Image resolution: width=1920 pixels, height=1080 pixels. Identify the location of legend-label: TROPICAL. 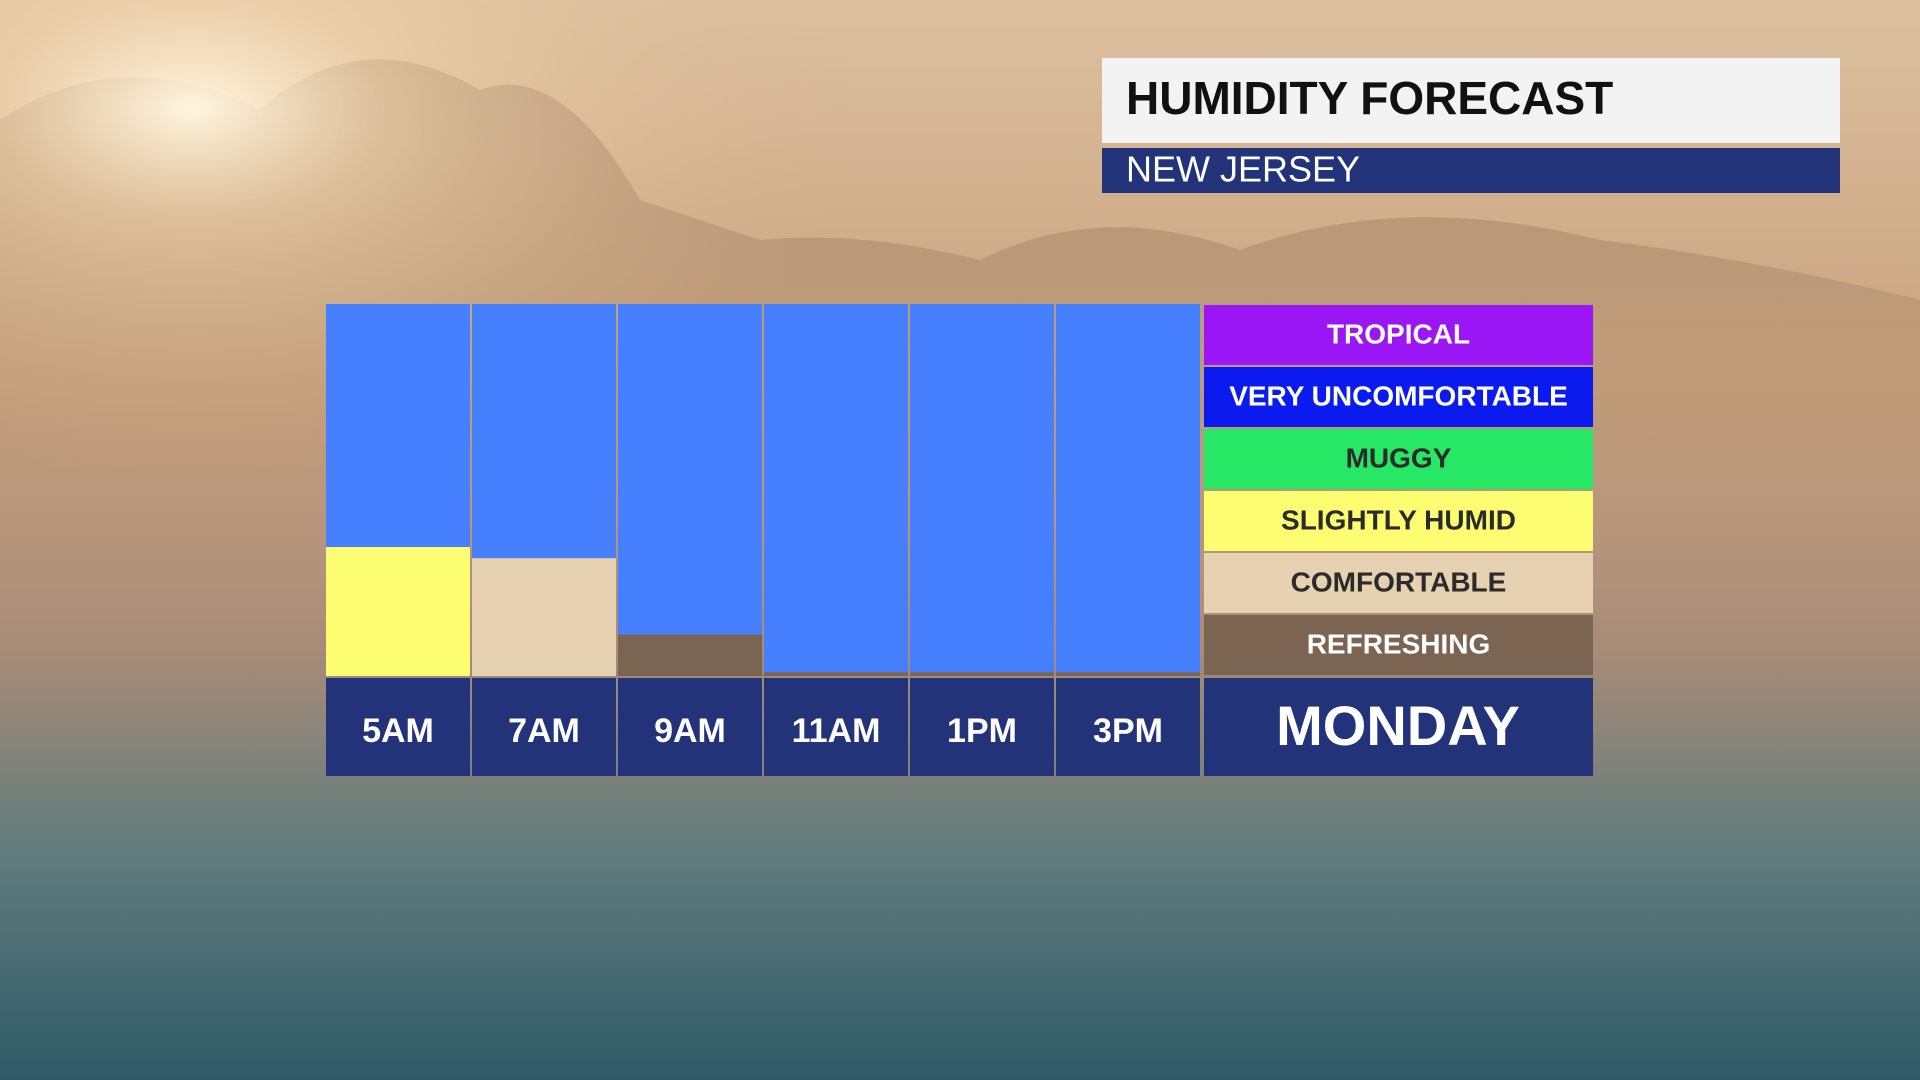
(1398, 333).